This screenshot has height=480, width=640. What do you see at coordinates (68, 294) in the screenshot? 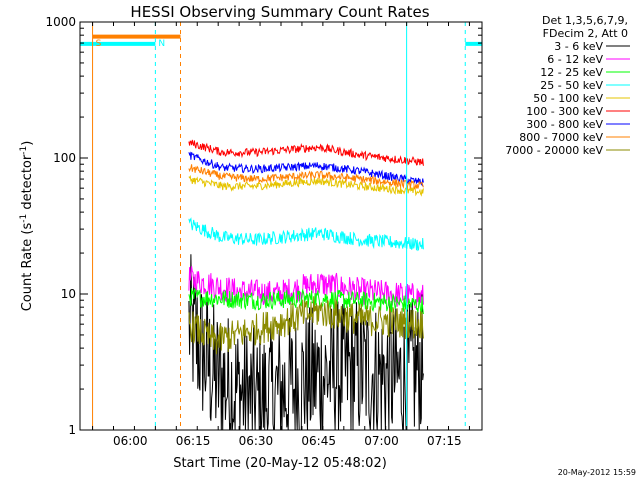
I see `y-tick-label: 10` at bounding box center [68, 294].